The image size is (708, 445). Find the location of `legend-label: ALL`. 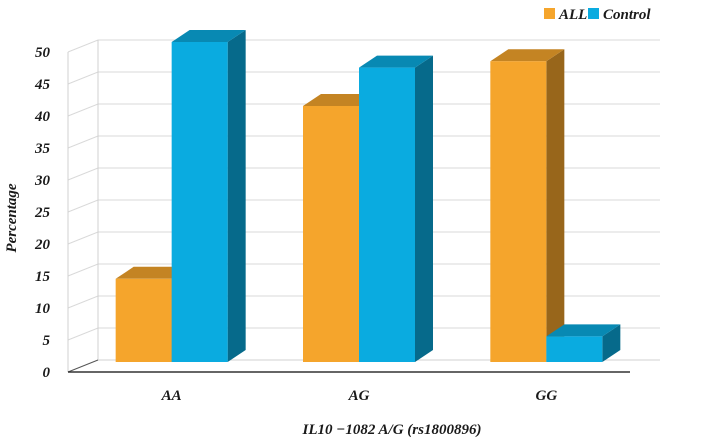

legend-label: ALL is located at coordinates (572, 15).